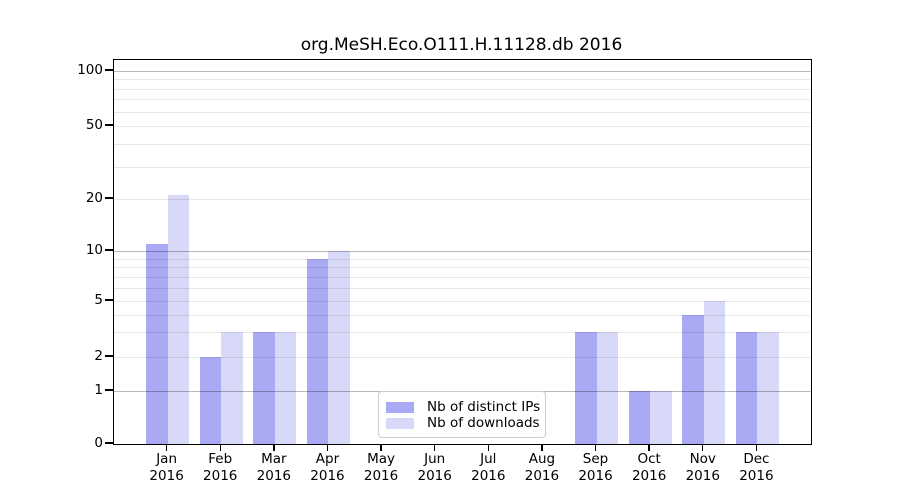 Image resolution: width=900 pixels, height=500 pixels. I want to click on x-tick-mark-jul-2016, so click(488, 447).